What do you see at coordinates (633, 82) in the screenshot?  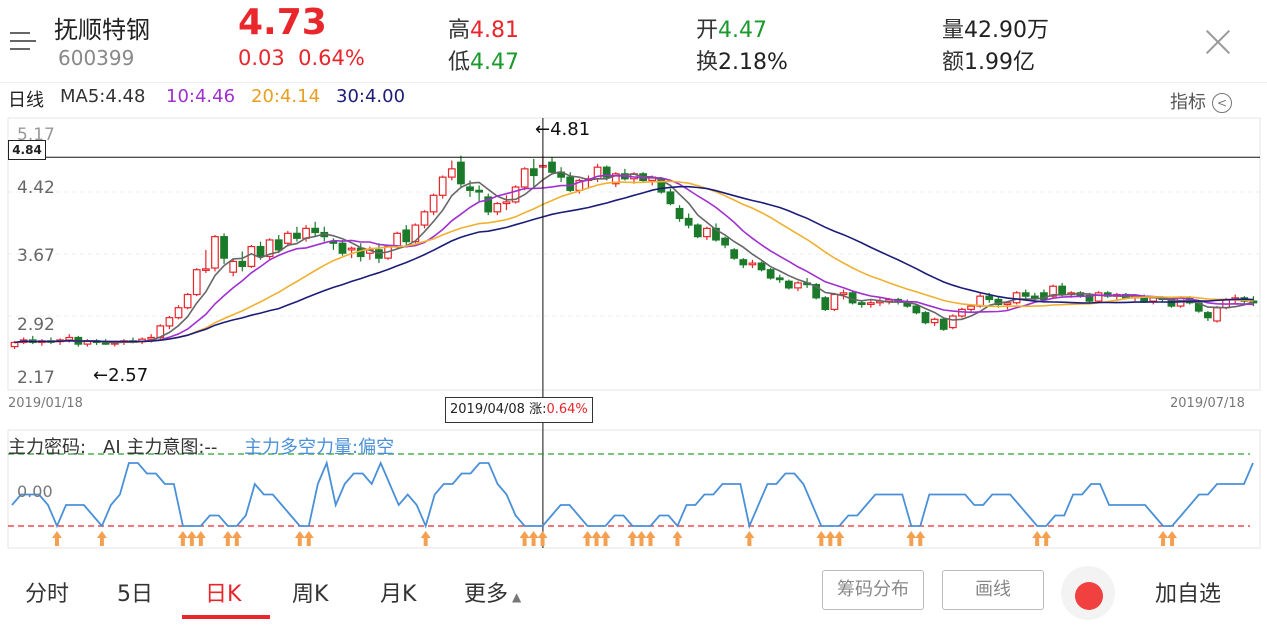 I see `header-divider` at bounding box center [633, 82].